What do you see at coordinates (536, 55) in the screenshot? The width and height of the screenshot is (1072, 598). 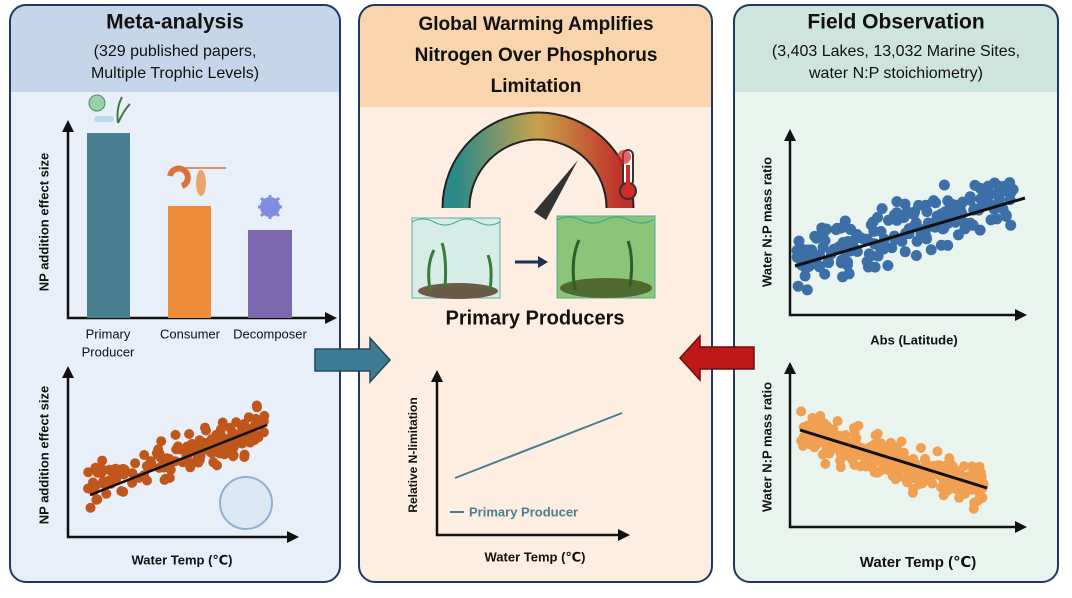 I see `panel-title: Nitrogen Over Phosphorus` at bounding box center [536, 55].